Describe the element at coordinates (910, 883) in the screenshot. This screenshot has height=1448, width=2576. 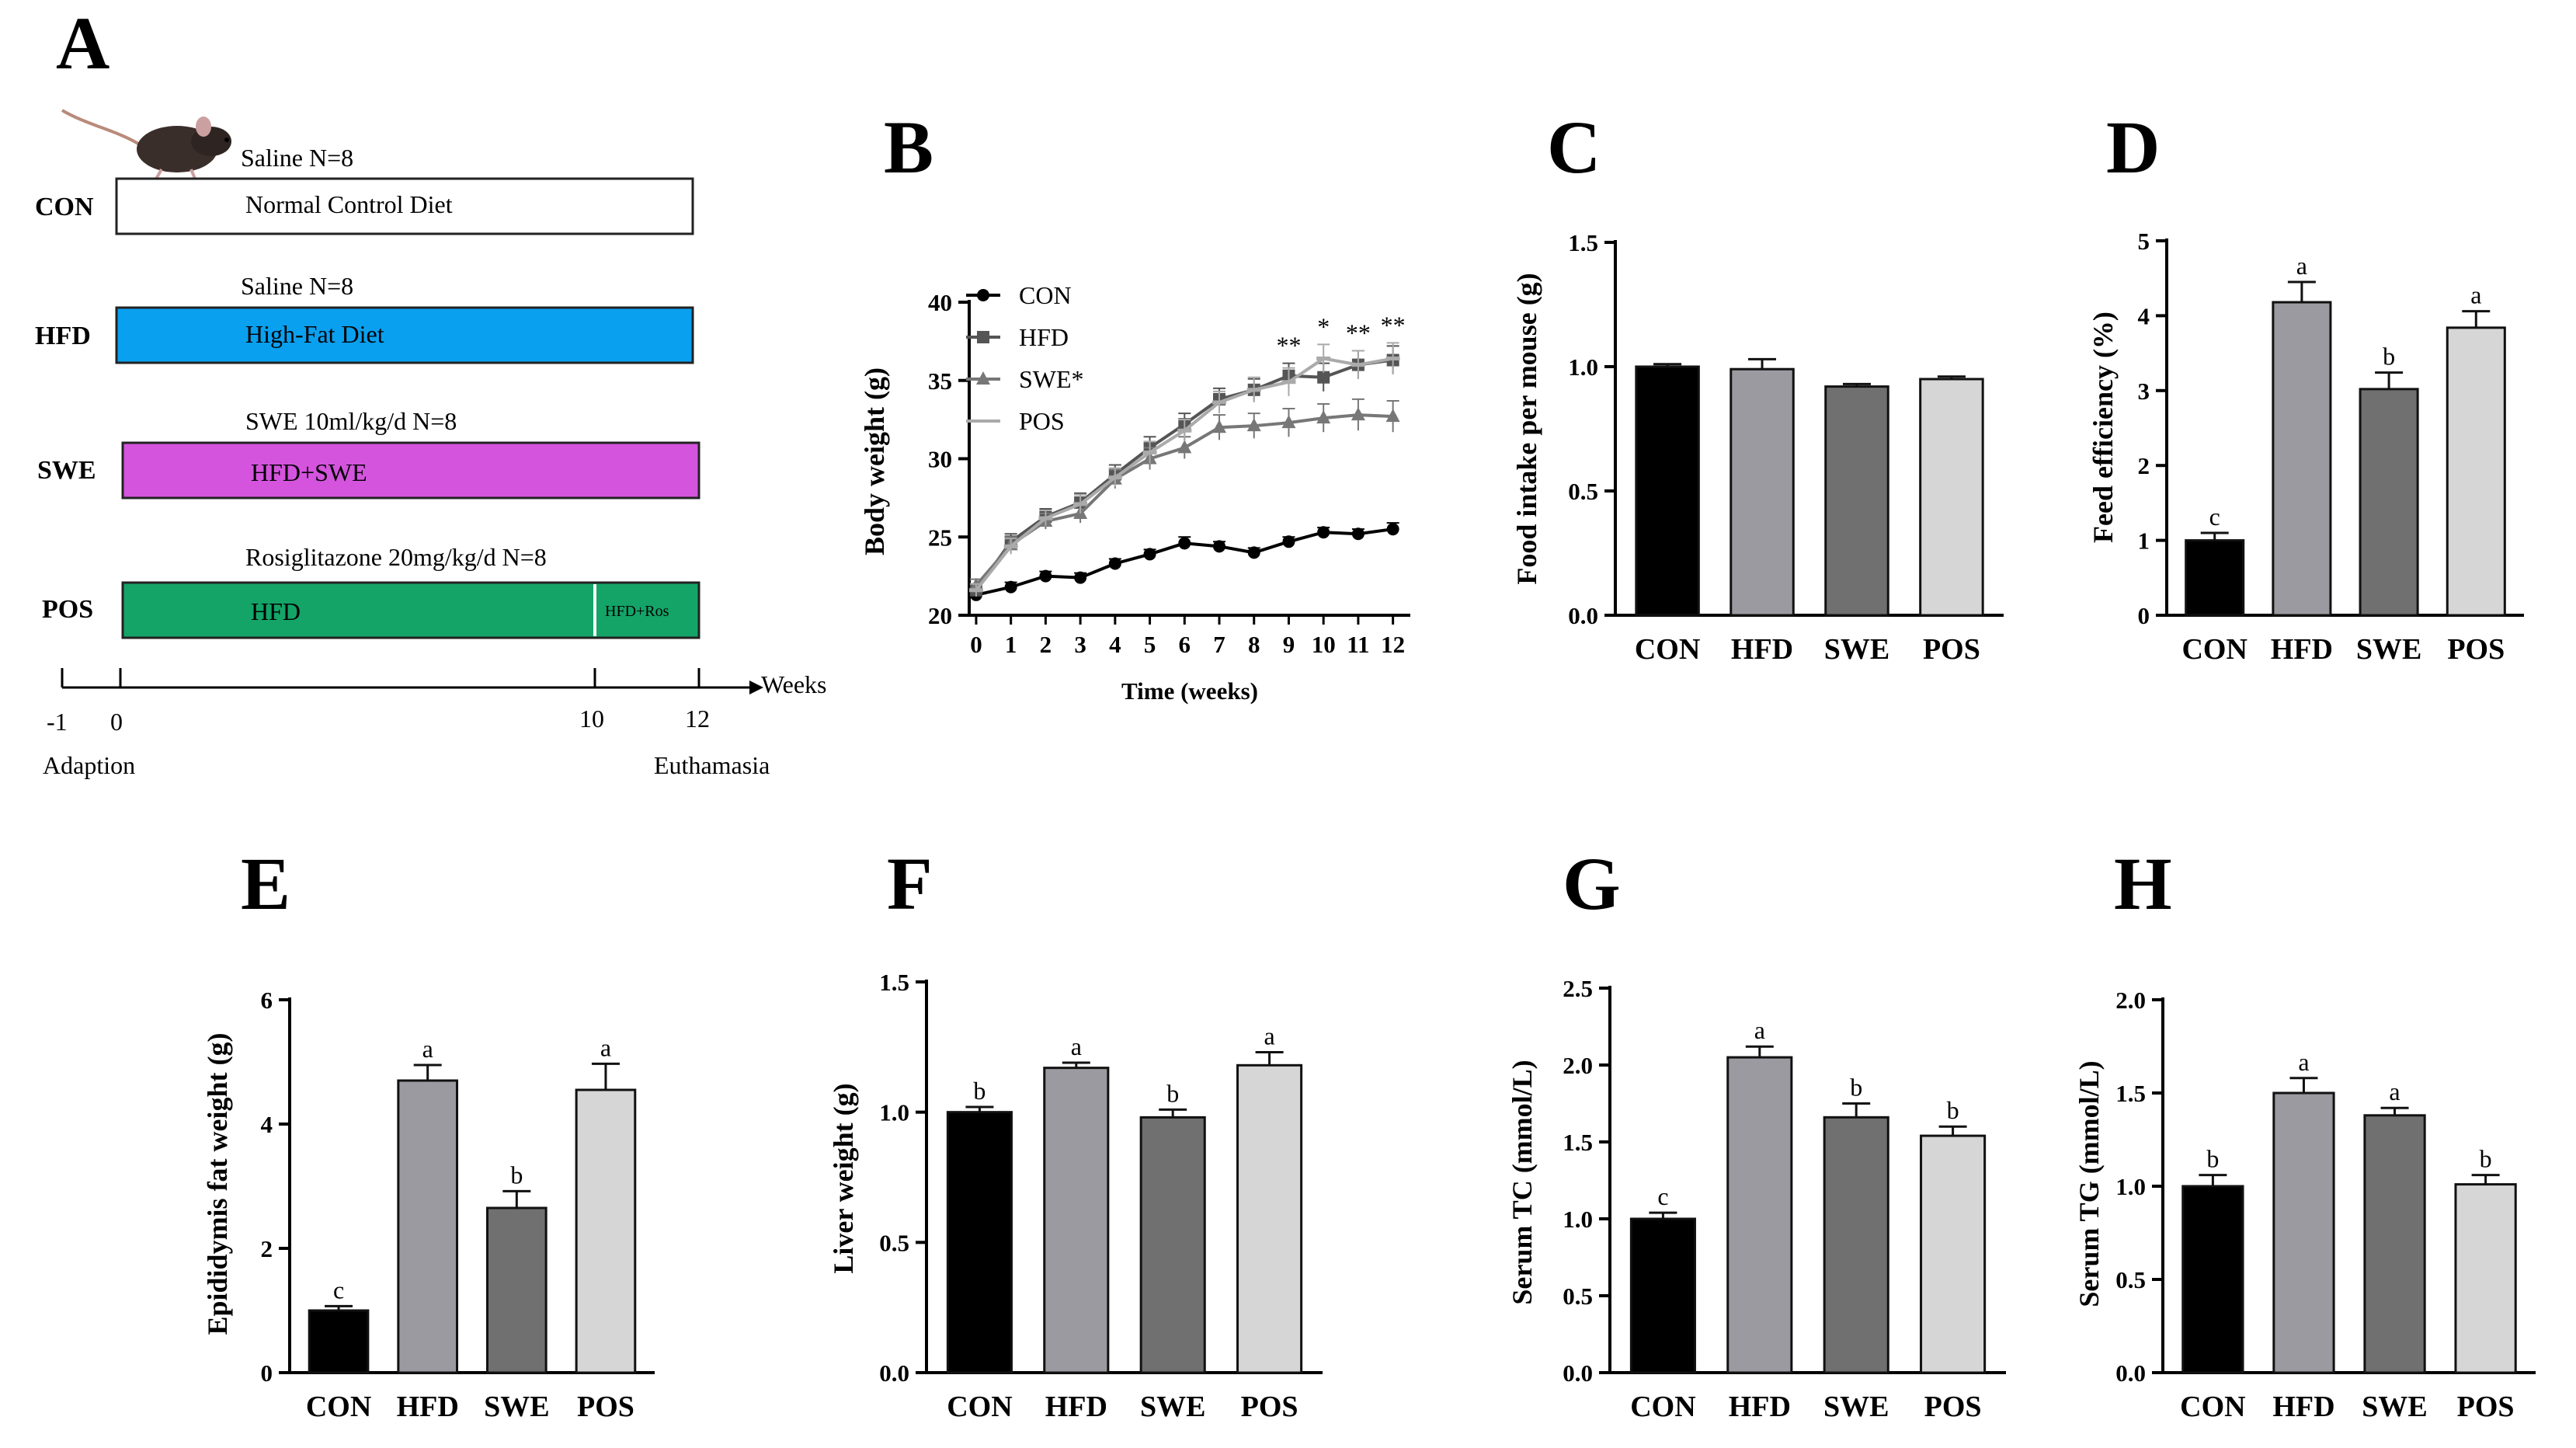
I see `panel-label-f: F` at that location.